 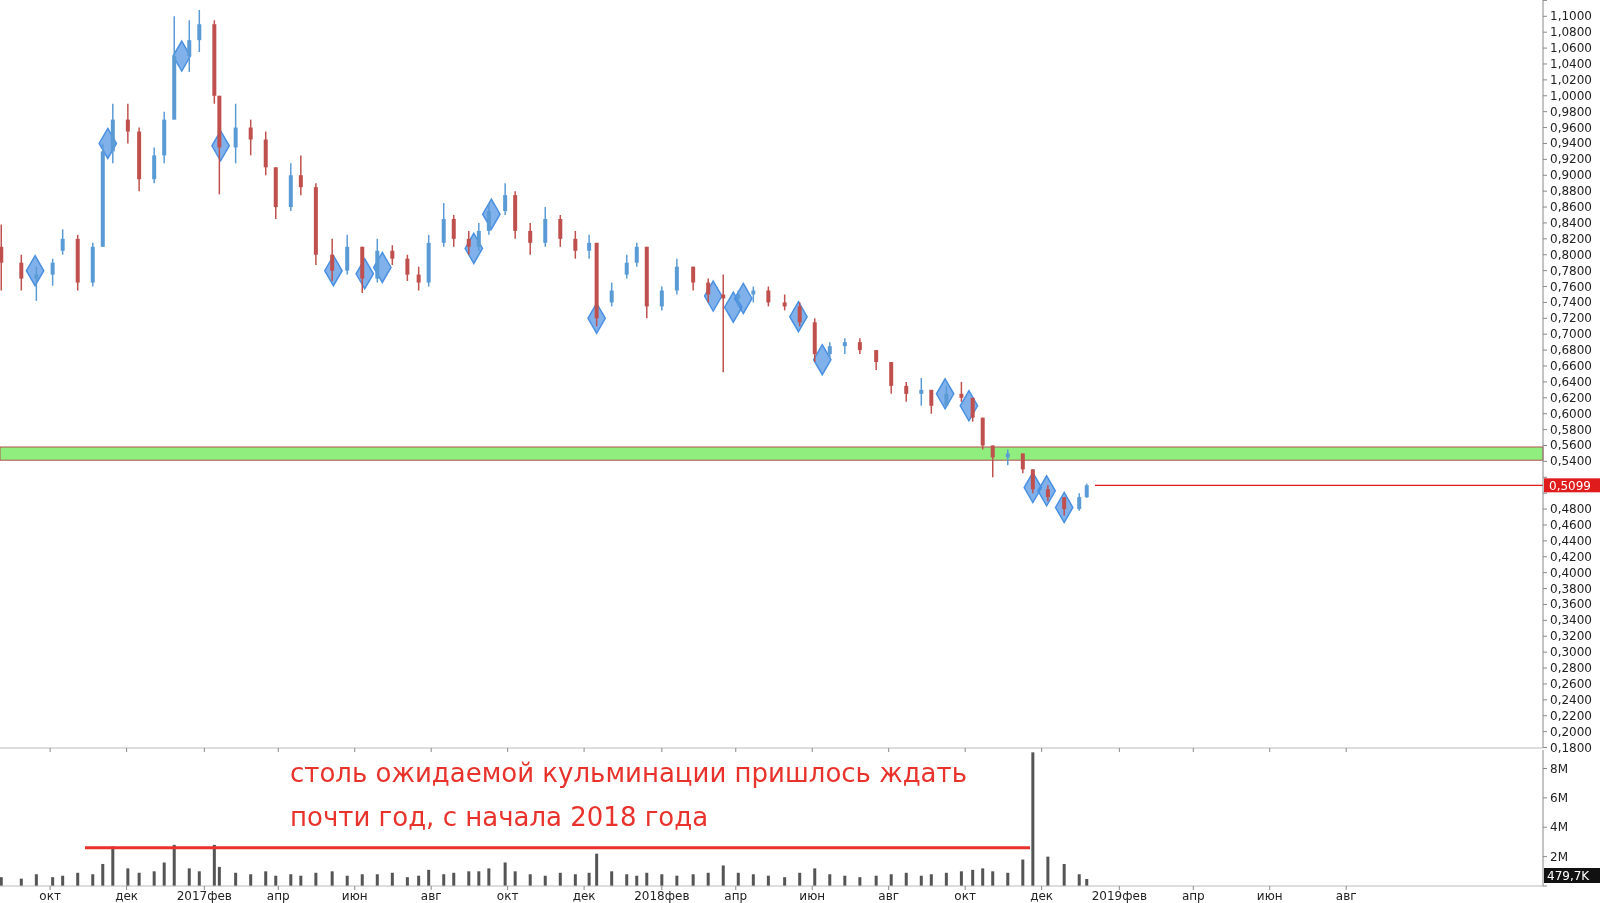 What do you see at coordinates (584, 896) in the screenshot?
I see `x-tick-label: дек` at bounding box center [584, 896].